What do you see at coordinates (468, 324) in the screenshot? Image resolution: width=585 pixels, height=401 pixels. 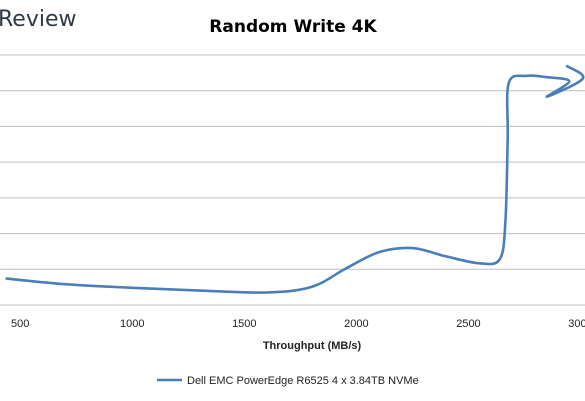 I see `x-tick-label: 2500` at bounding box center [468, 324].